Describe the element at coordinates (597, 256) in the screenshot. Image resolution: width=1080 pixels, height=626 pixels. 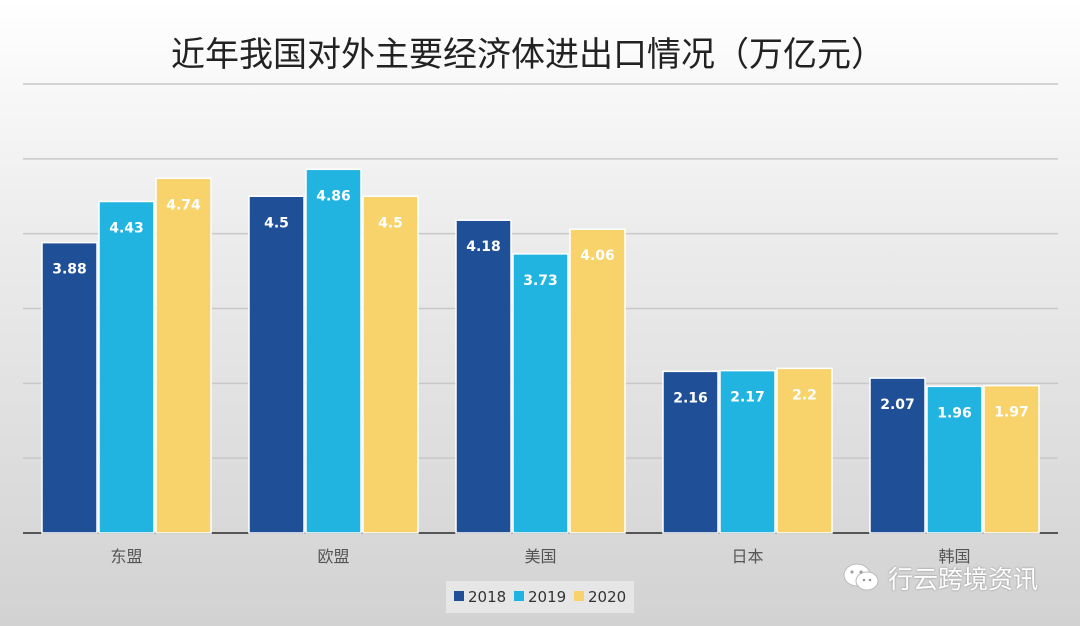
I see `data-label: 4.06` at that location.